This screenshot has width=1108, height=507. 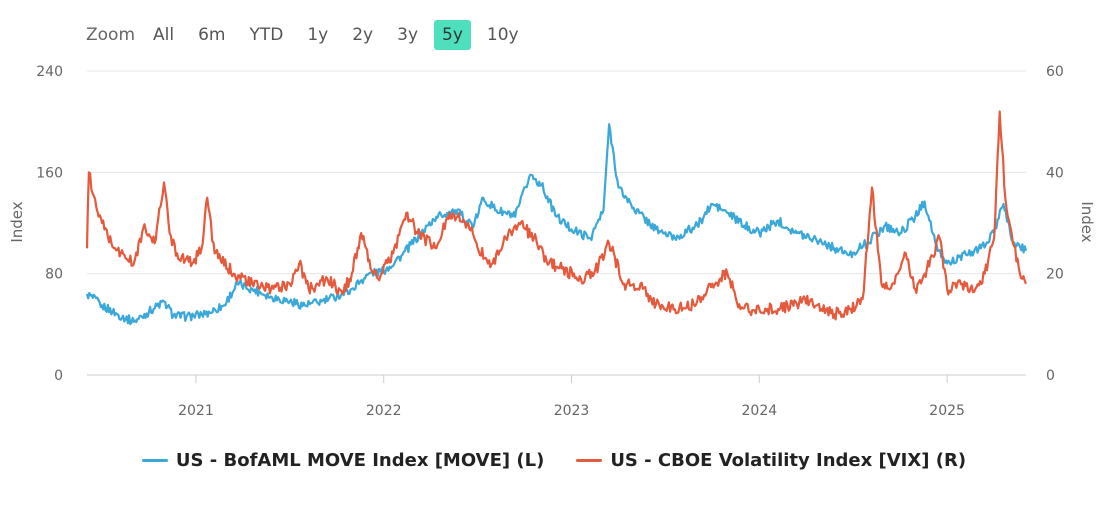 I want to click on legend-label-move: US - BofAML MOVE Index [MOVE] (L), so click(x=360, y=460).